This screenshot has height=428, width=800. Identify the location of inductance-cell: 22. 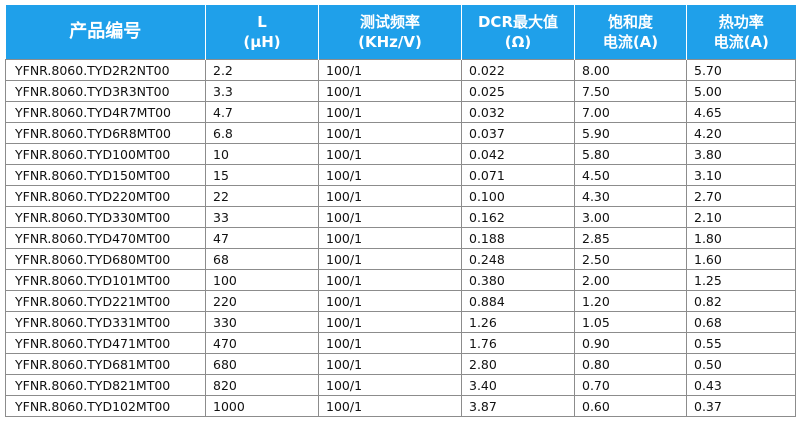
(262, 196).